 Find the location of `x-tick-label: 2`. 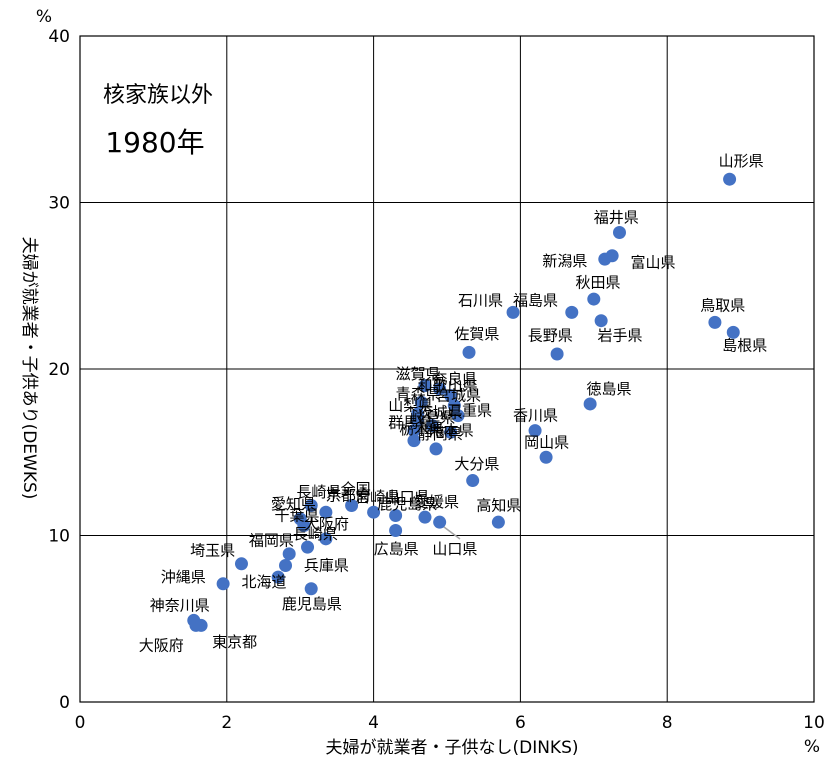

x-tick-label: 2 is located at coordinates (226, 723).